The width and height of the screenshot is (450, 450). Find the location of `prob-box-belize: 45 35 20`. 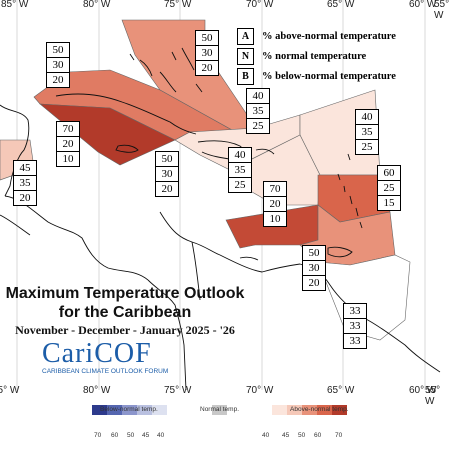

prob-box-belize: 45 35 20 is located at coordinates (25, 183).